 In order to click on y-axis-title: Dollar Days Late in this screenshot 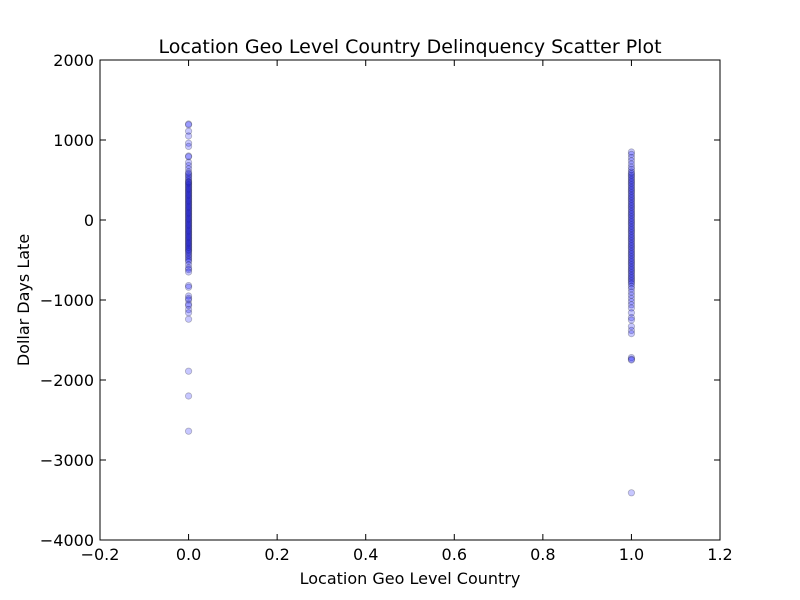, I will do `click(23, 300)`.